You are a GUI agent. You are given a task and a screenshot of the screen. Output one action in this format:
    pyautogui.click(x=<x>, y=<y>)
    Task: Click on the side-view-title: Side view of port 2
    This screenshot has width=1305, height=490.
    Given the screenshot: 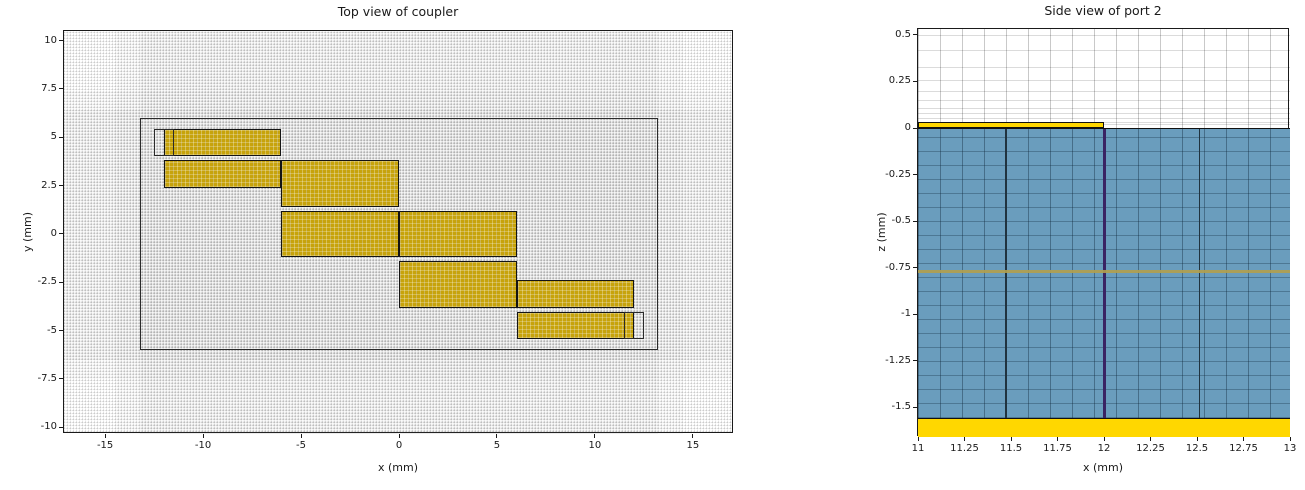 What is the action you would take?
    pyautogui.click(x=1103, y=10)
    